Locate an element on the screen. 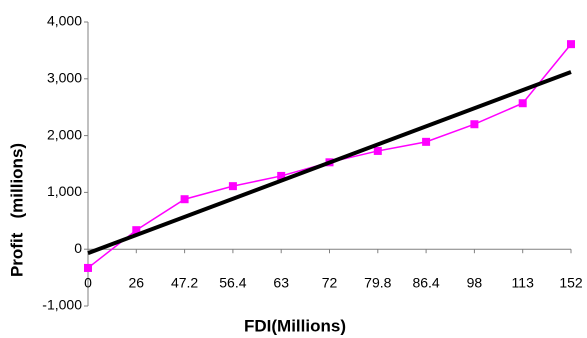 The height and width of the screenshot is (338, 587). y-axis-title: Profit (millions) is located at coordinates (16, 210).